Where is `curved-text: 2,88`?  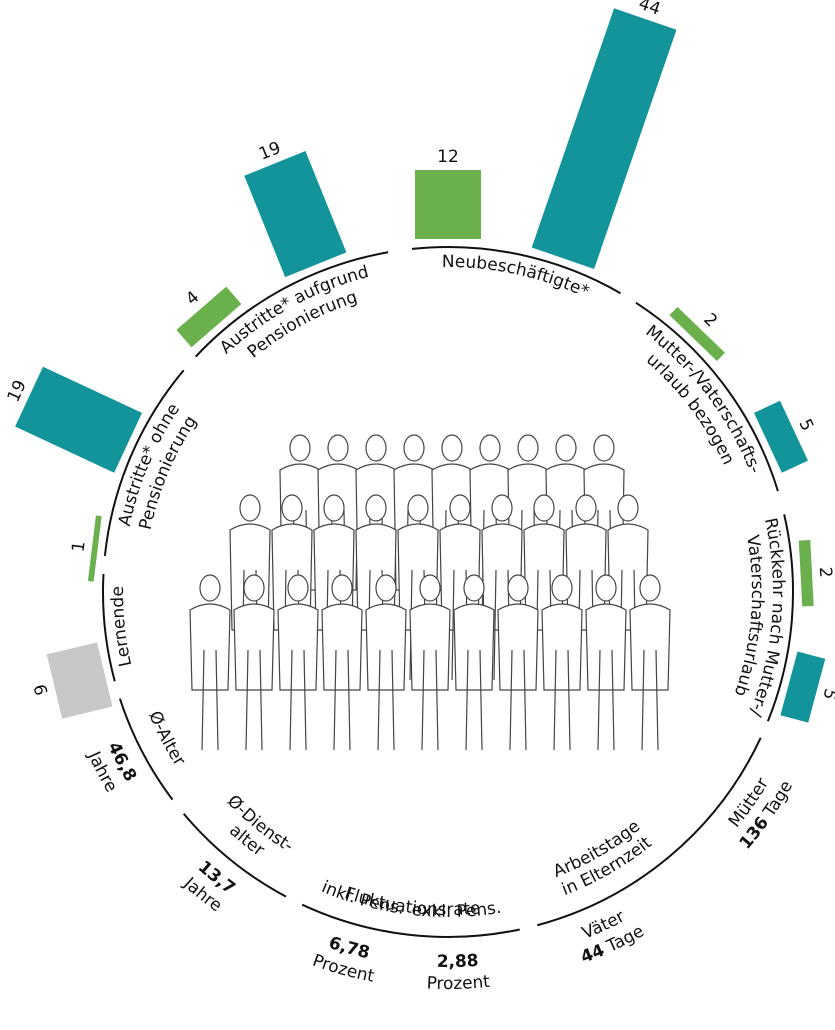 curved-text: 2,88 is located at coordinates (458, 961).